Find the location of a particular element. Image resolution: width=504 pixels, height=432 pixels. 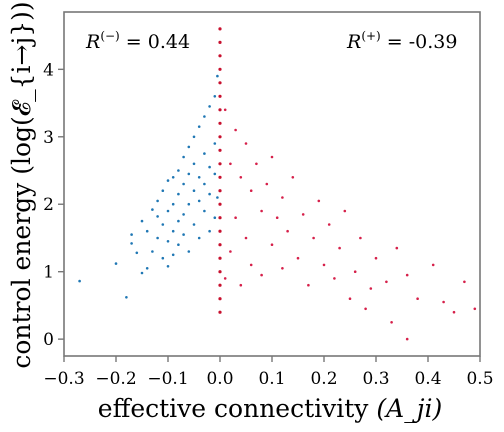

x-tick-label: 0.0 is located at coordinates (219, 379).